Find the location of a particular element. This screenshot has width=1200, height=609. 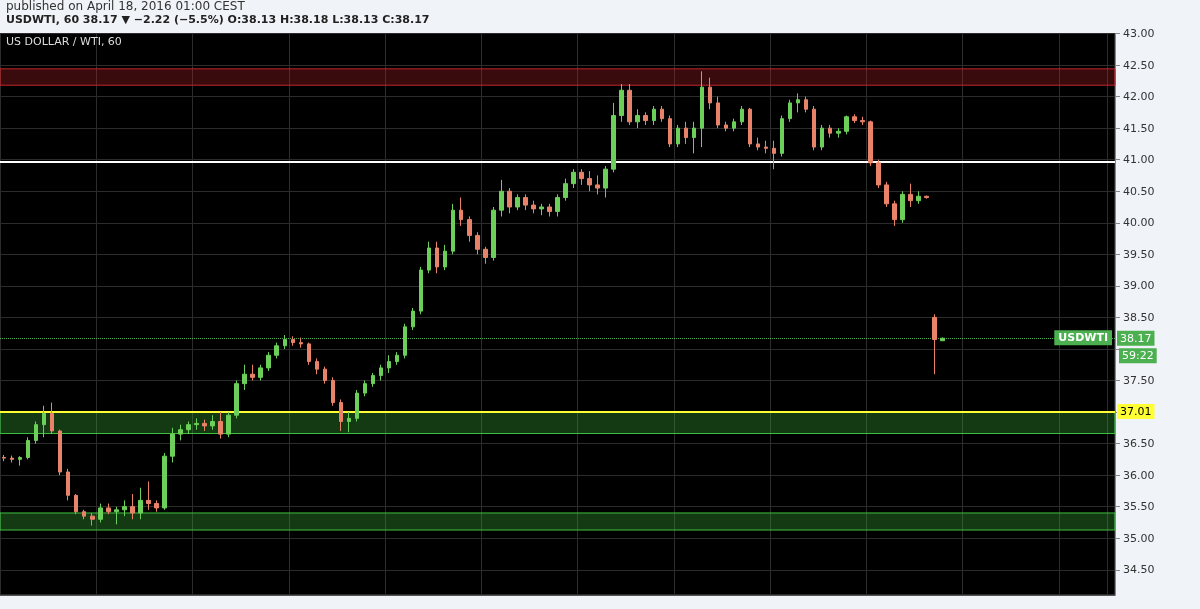

annotation: US DOLLAR / WTI, 60 is located at coordinates (64, 41).